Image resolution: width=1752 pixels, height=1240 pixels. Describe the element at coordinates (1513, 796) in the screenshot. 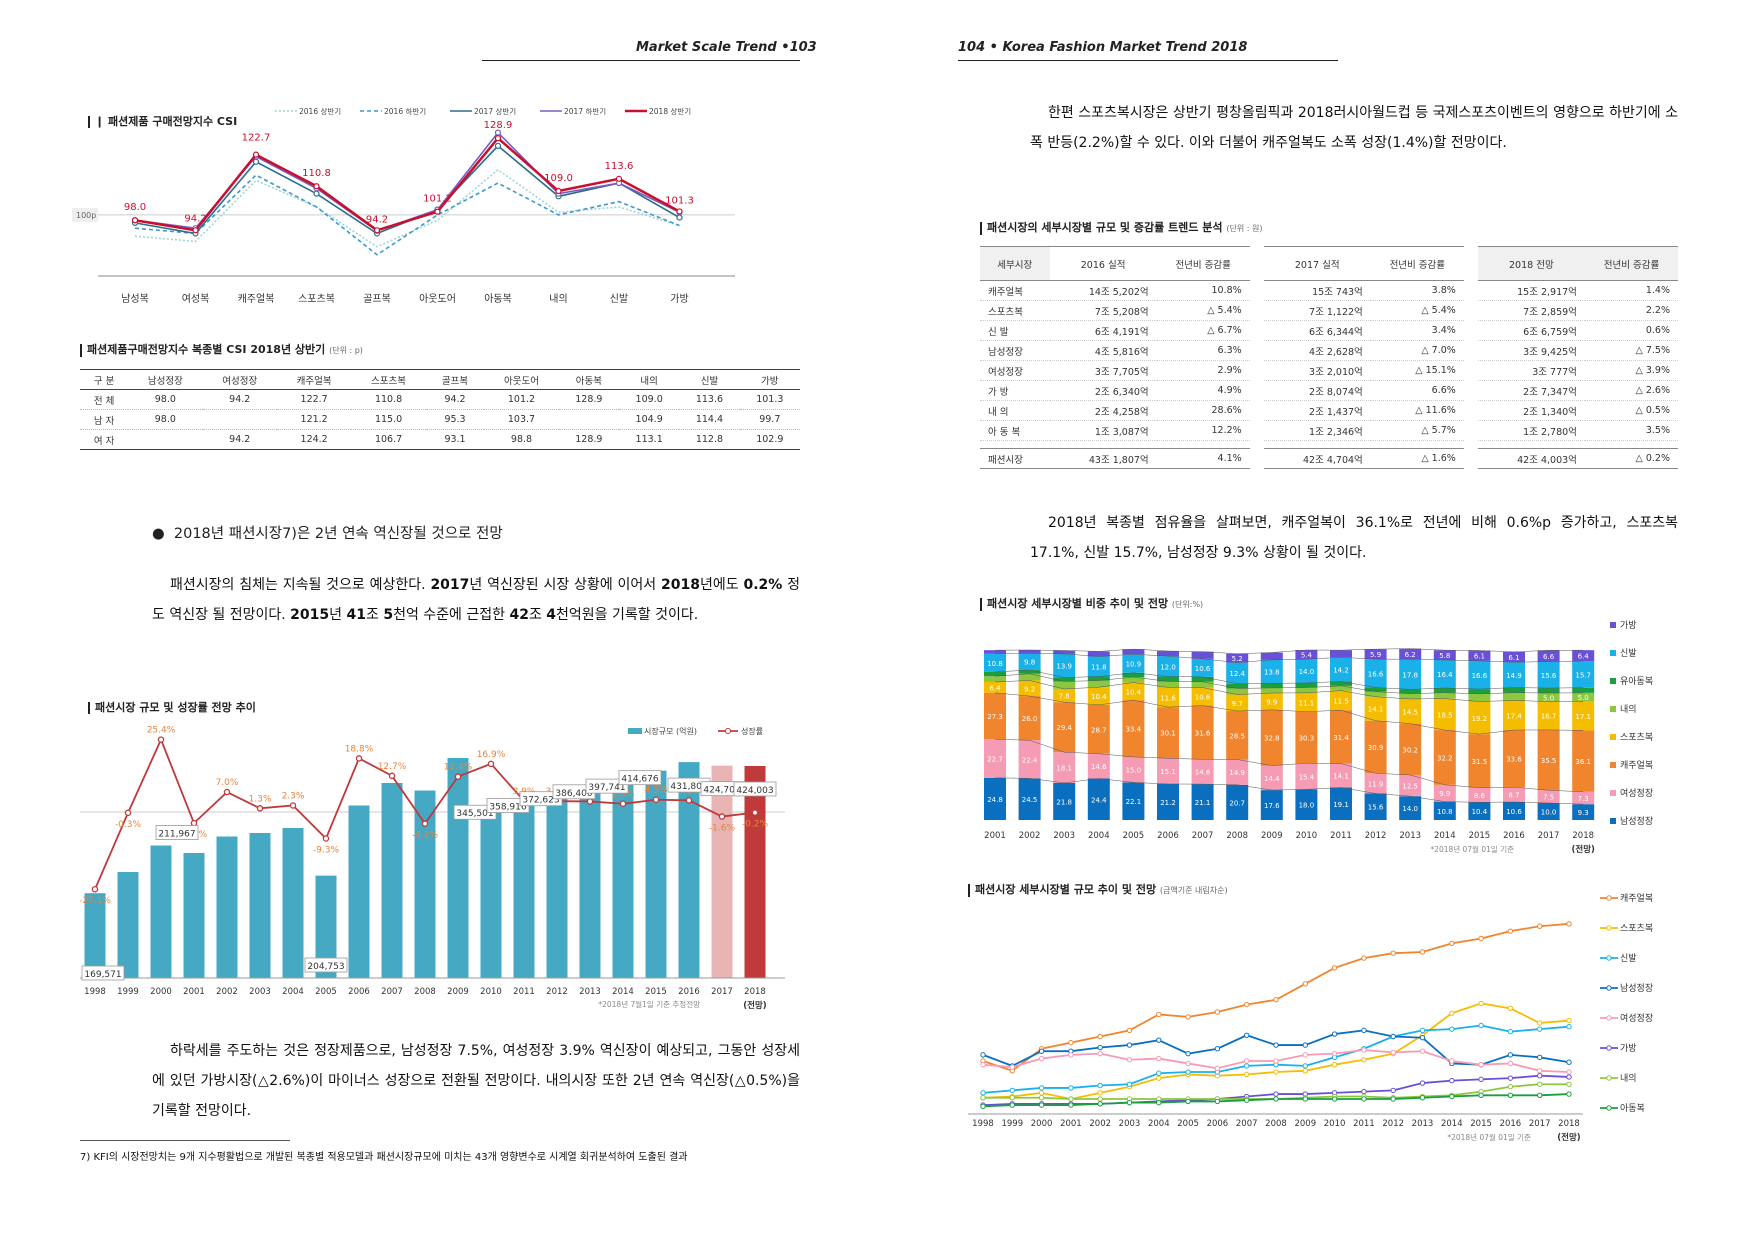

I see `segment-label: 8.7` at that location.